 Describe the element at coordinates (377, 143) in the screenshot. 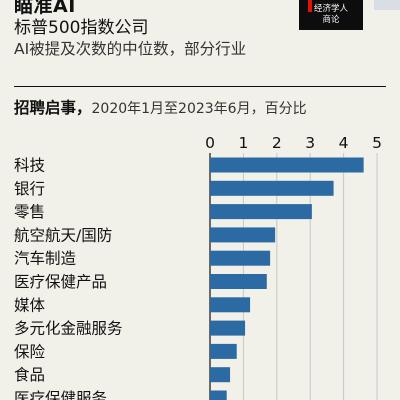

I see `x-tick-label: 5` at that location.